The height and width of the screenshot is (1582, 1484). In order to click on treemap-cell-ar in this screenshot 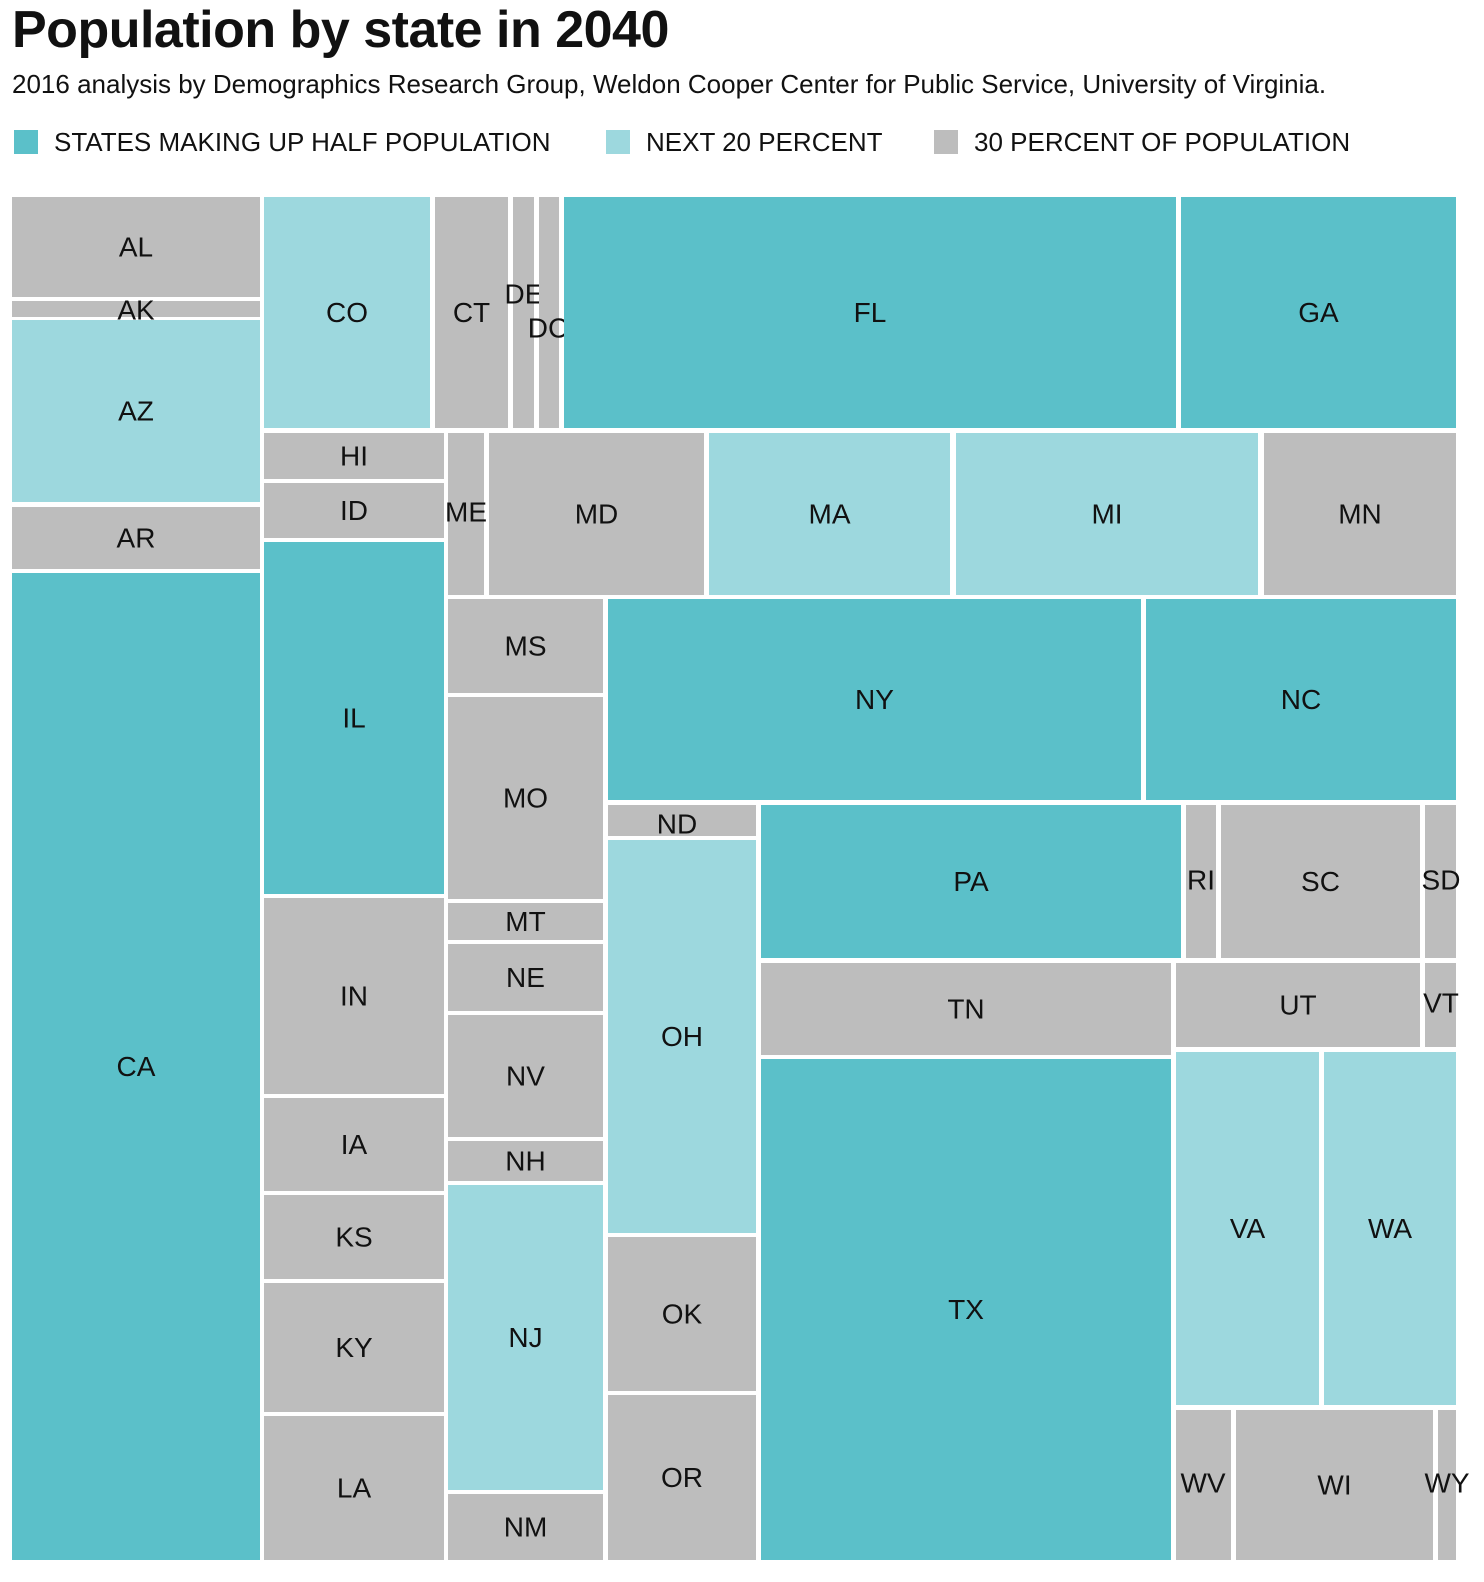, I will do `click(136, 538)`.